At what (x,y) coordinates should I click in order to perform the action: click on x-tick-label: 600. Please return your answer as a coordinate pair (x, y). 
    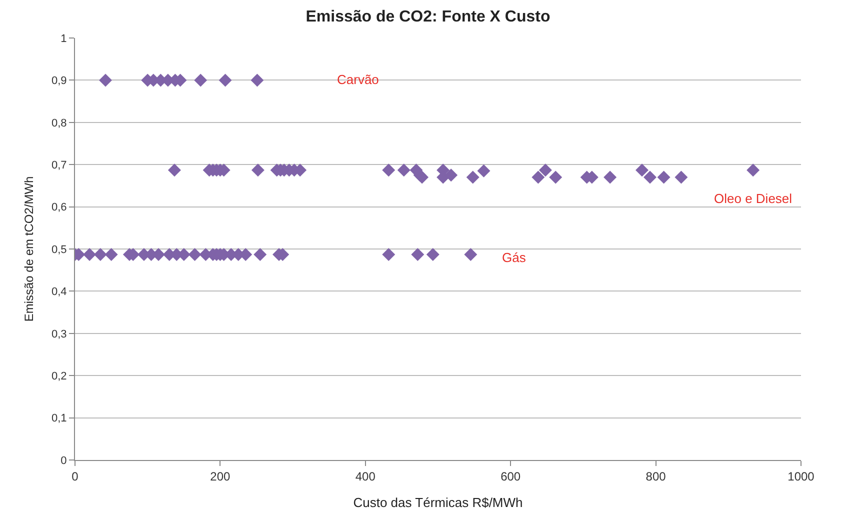
    Looking at the image, I should click on (510, 476).